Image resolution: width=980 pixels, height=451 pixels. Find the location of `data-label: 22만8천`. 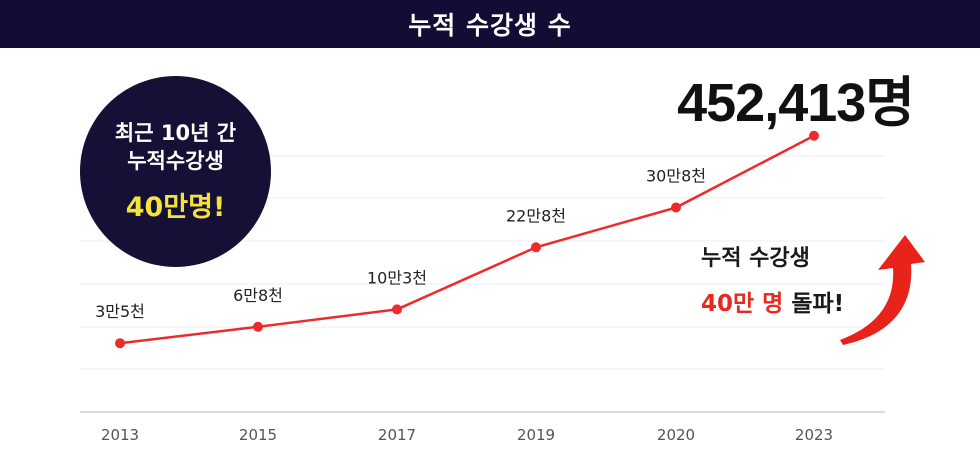

data-label: 22만8천 is located at coordinates (536, 215).